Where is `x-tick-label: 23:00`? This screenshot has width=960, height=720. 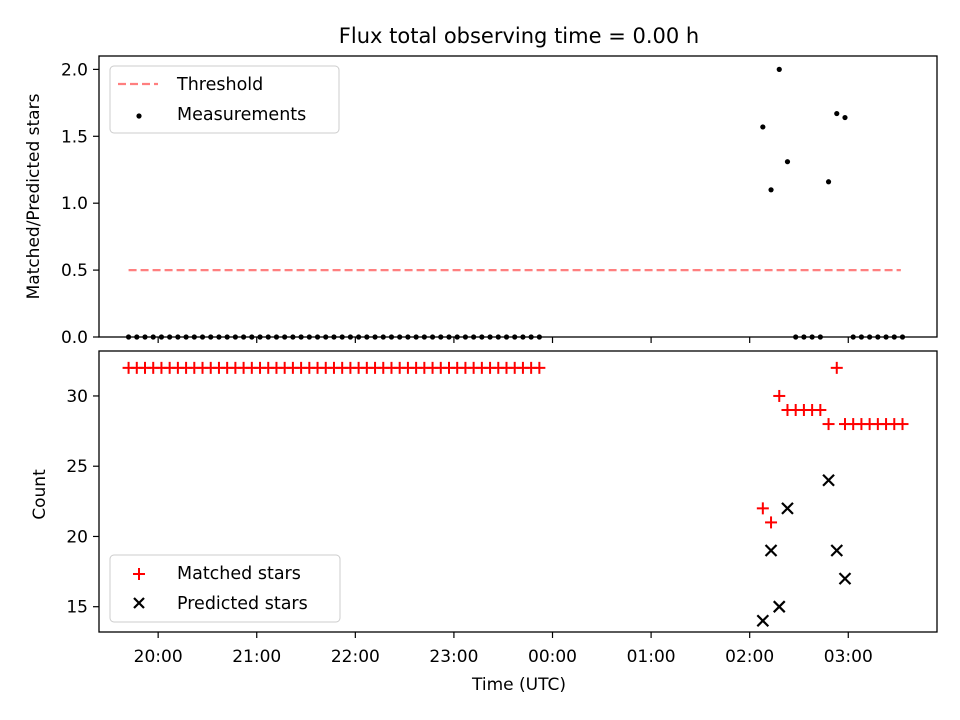 x-tick-label: 23:00 is located at coordinates (453, 657).